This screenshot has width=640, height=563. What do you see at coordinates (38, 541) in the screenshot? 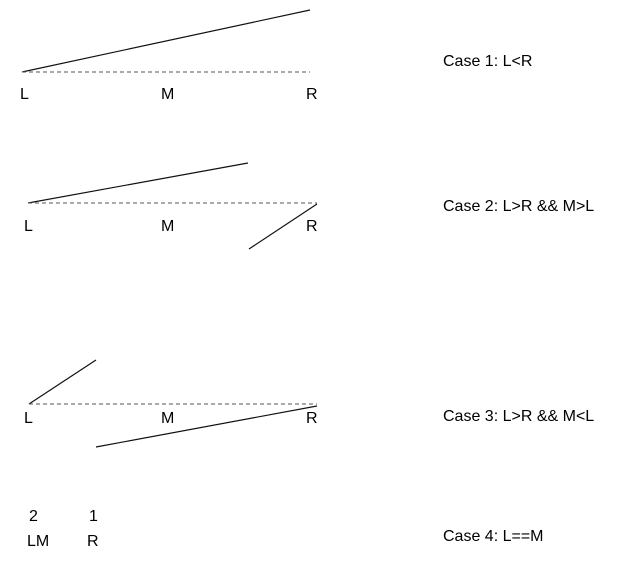
I see `label-lm: LM` at bounding box center [38, 541].